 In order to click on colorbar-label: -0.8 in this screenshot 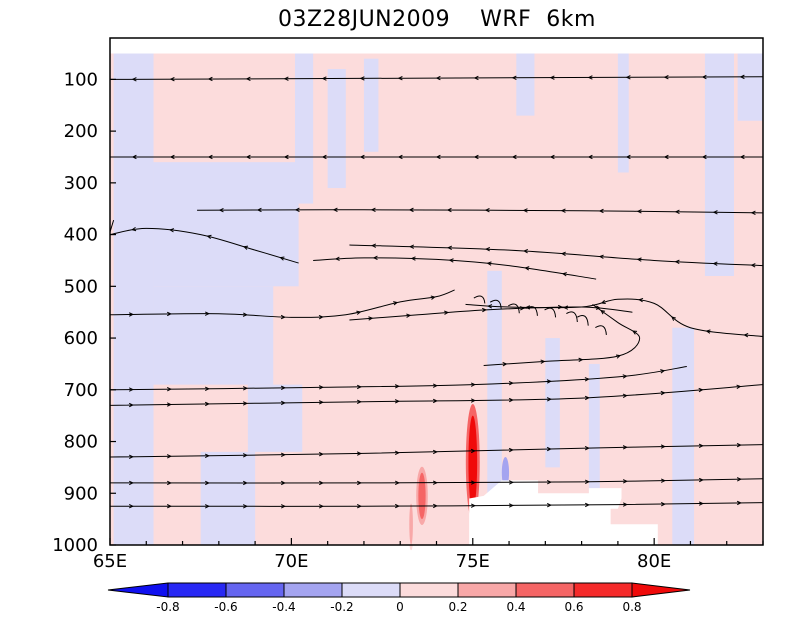, I will do `click(167, 607)`.